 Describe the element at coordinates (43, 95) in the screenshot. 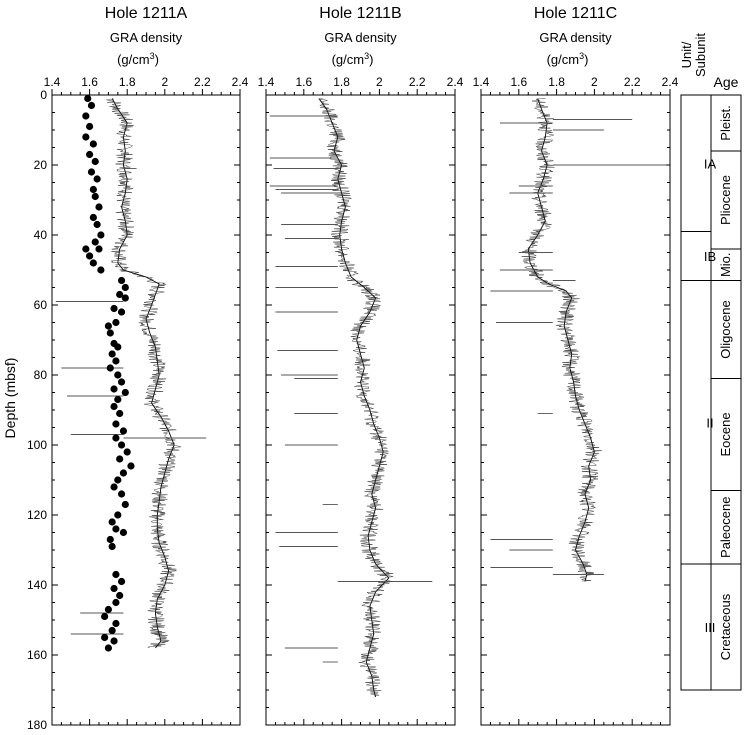

I see `y-tick-label: 0` at that location.